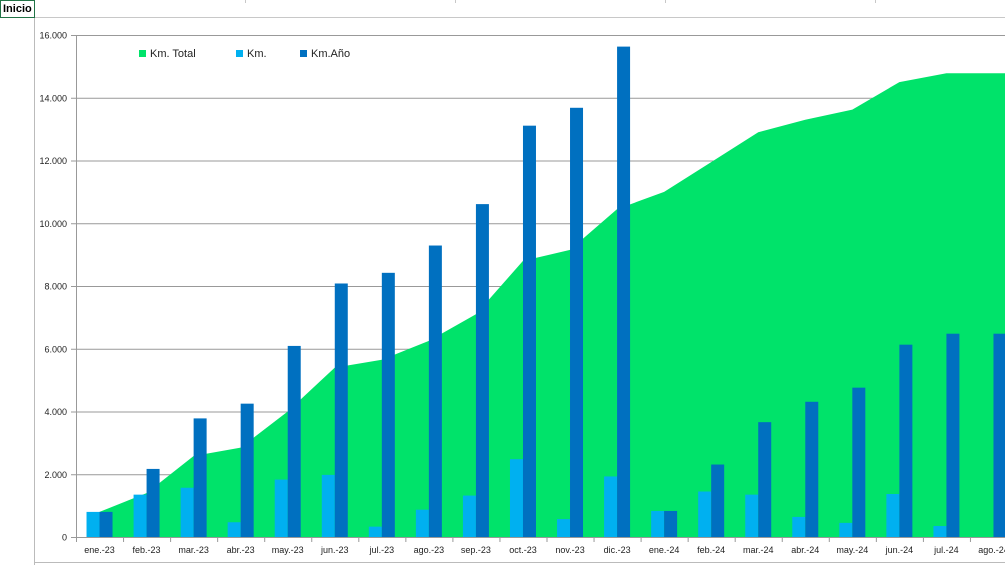 The width and height of the screenshot is (1005, 565). I want to click on x-tick-label: jul.-23, so click(382, 550).